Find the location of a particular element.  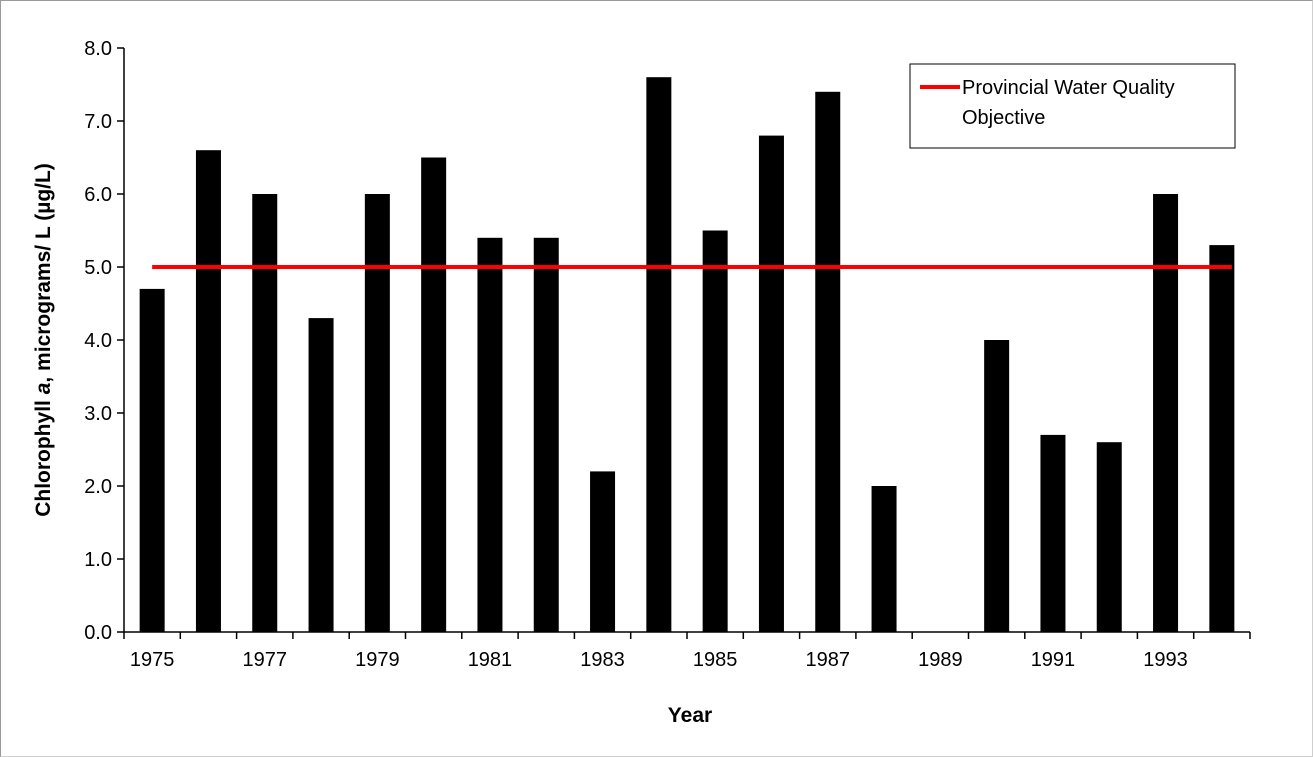

bar-1976 is located at coordinates (208, 391).